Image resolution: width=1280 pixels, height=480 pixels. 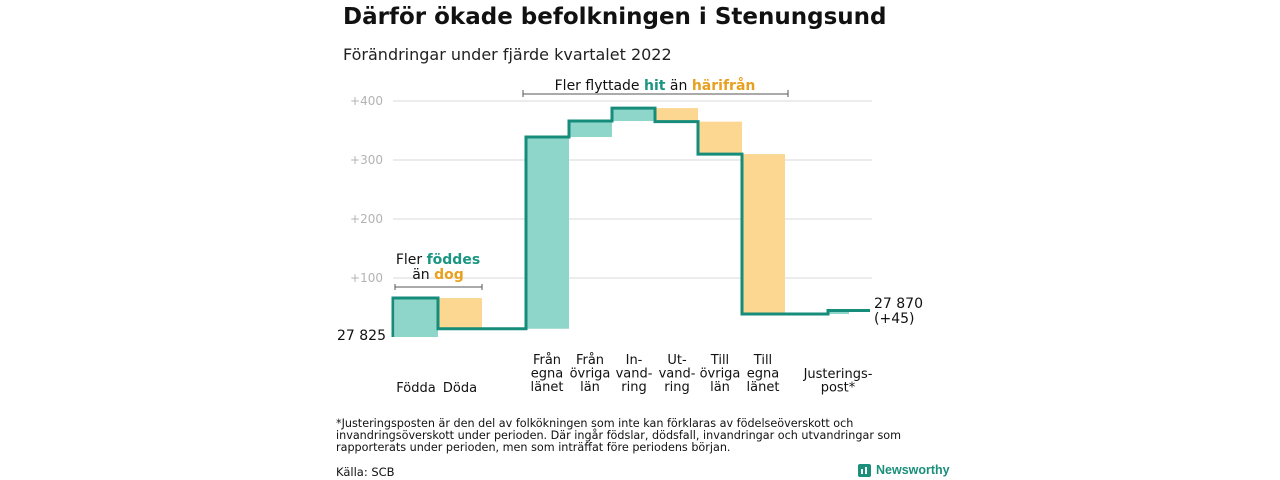 I want to click on category-label: Justerings-, so click(x=838, y=374).